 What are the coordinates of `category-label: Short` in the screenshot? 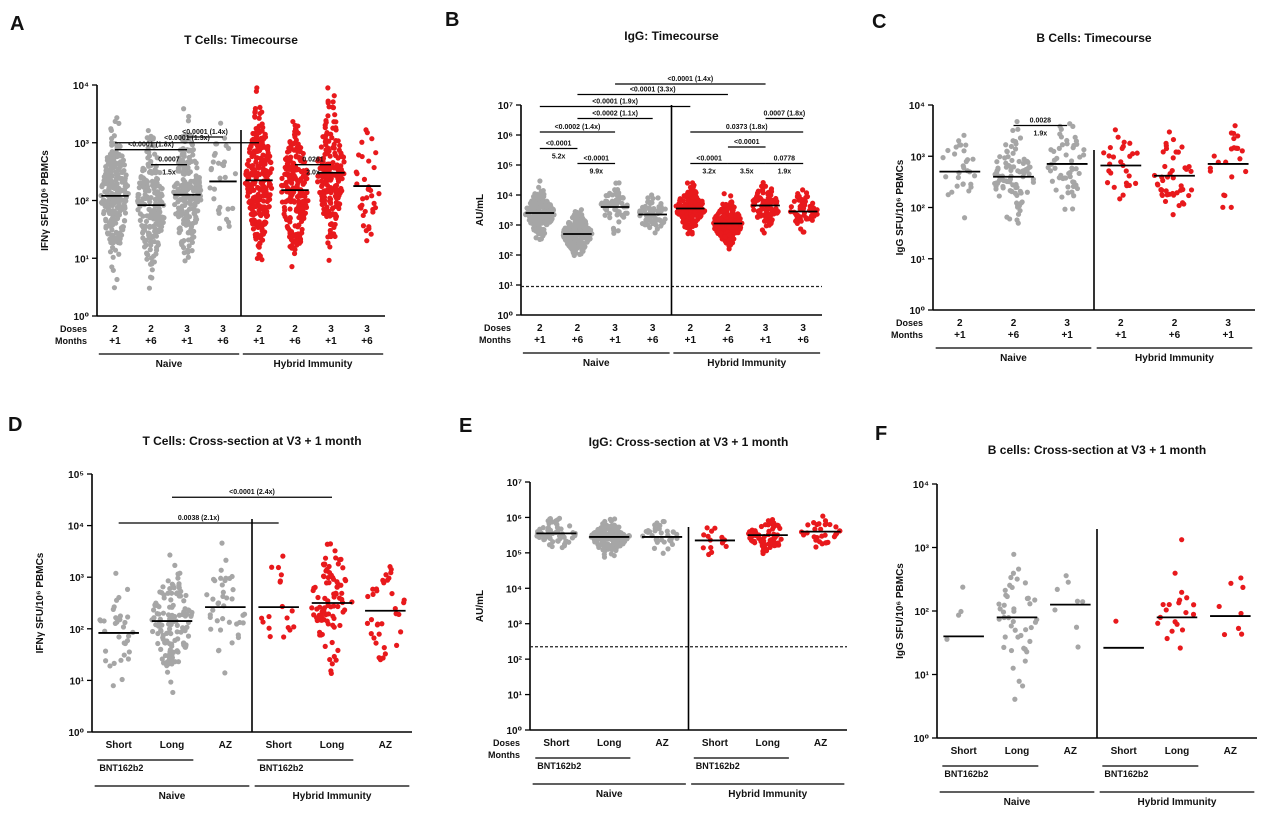 It's located at (715, 743).